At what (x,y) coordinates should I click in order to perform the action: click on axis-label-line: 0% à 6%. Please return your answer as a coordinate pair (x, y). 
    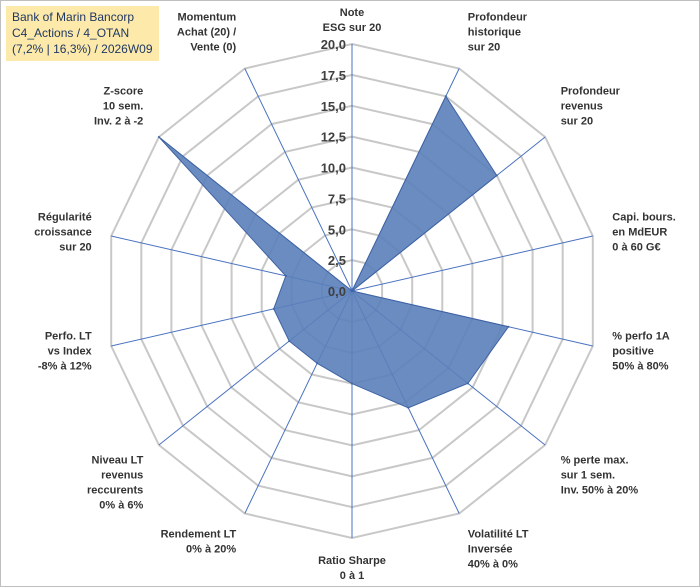
    Looking at the image, I should click on (121, 506).